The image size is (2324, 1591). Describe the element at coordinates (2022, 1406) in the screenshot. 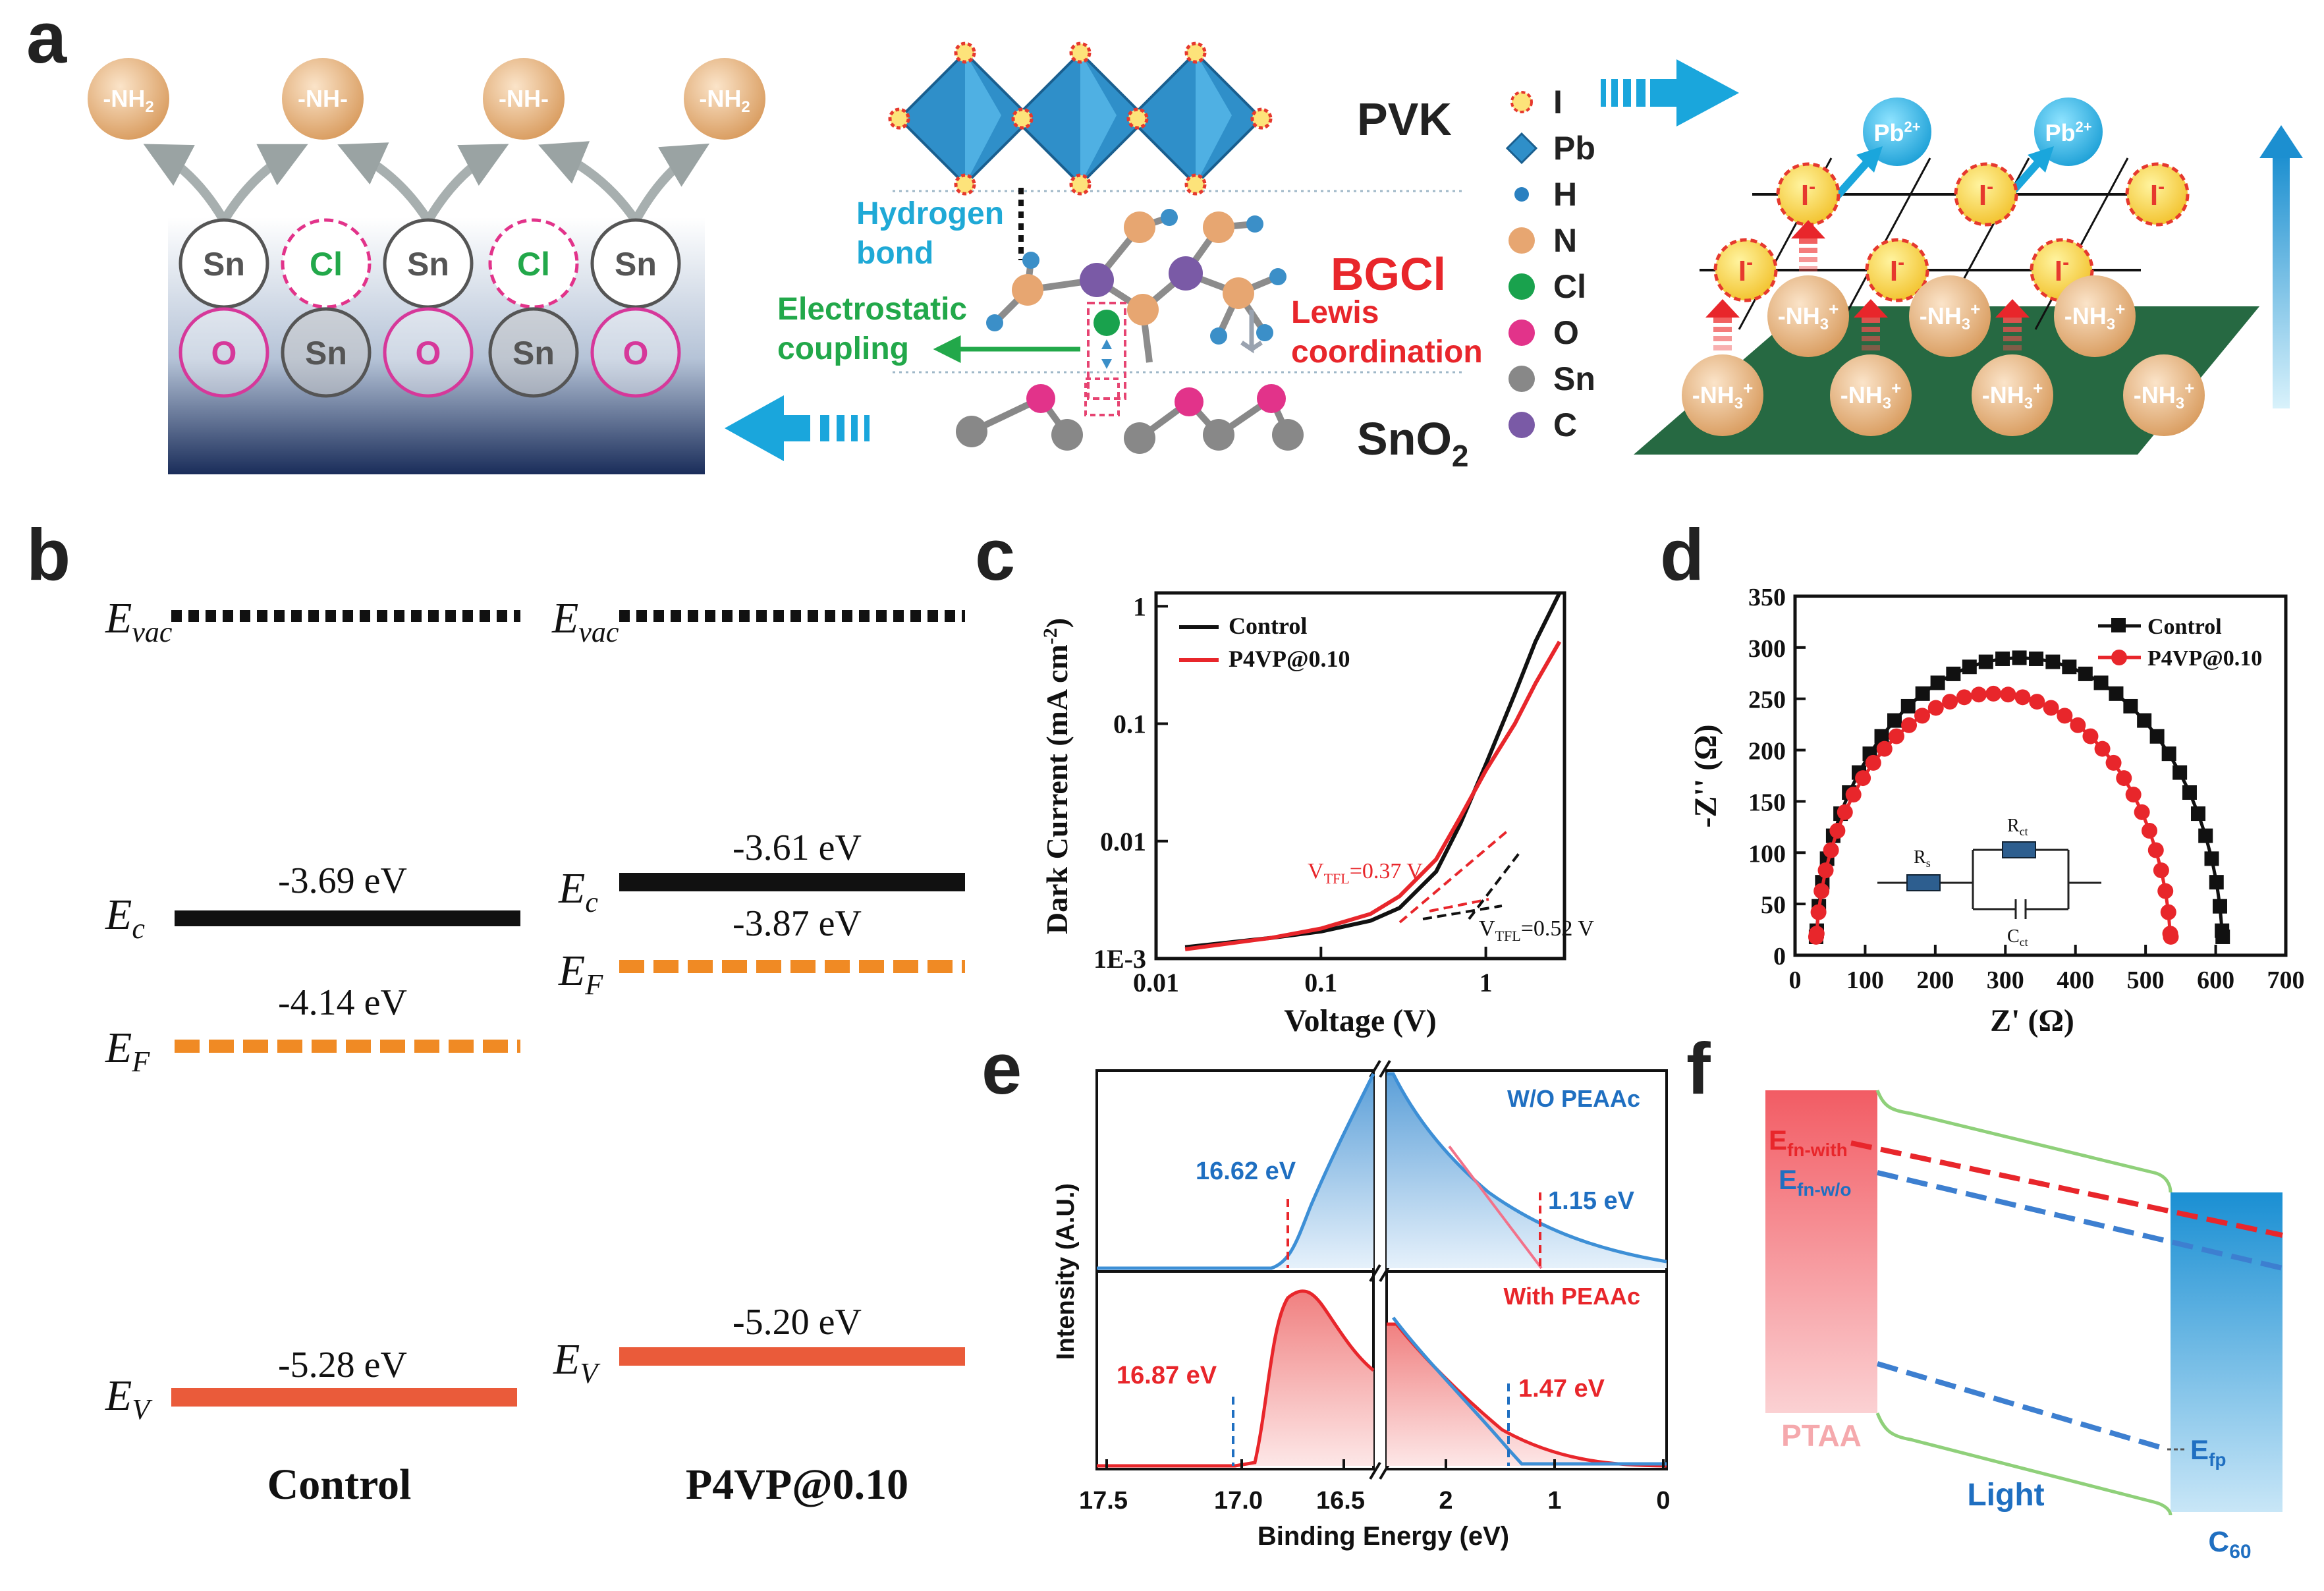

I see `efp-level` at that location.